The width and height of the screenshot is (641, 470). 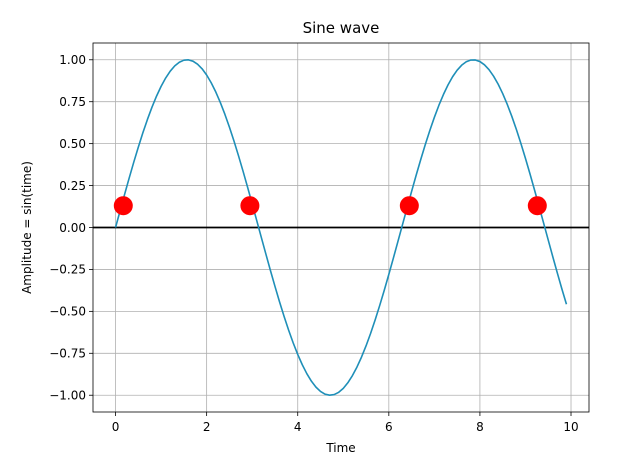 I want to click on y-tick-label: 0.25, so click(x=72, y=186).